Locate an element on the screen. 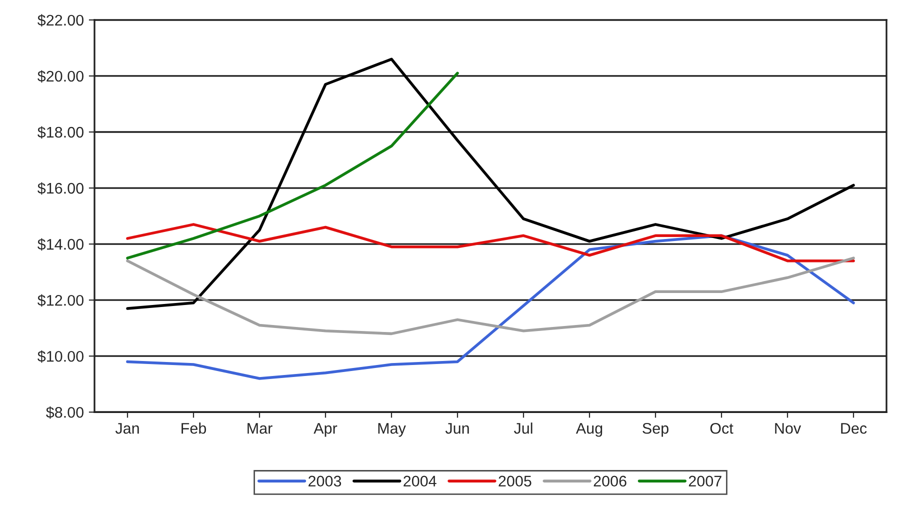 The image size is (900, 525). y-tick-label: $20.00 is located at coordinates (61, 76).